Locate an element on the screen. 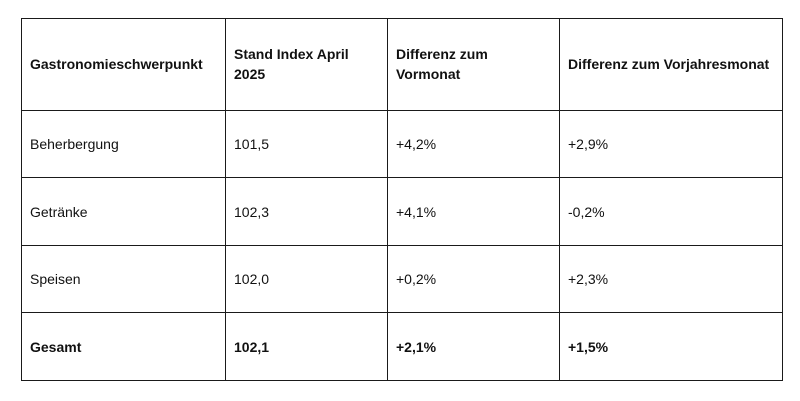  table-cell: -0,2% is located at coordinates (671, 211).